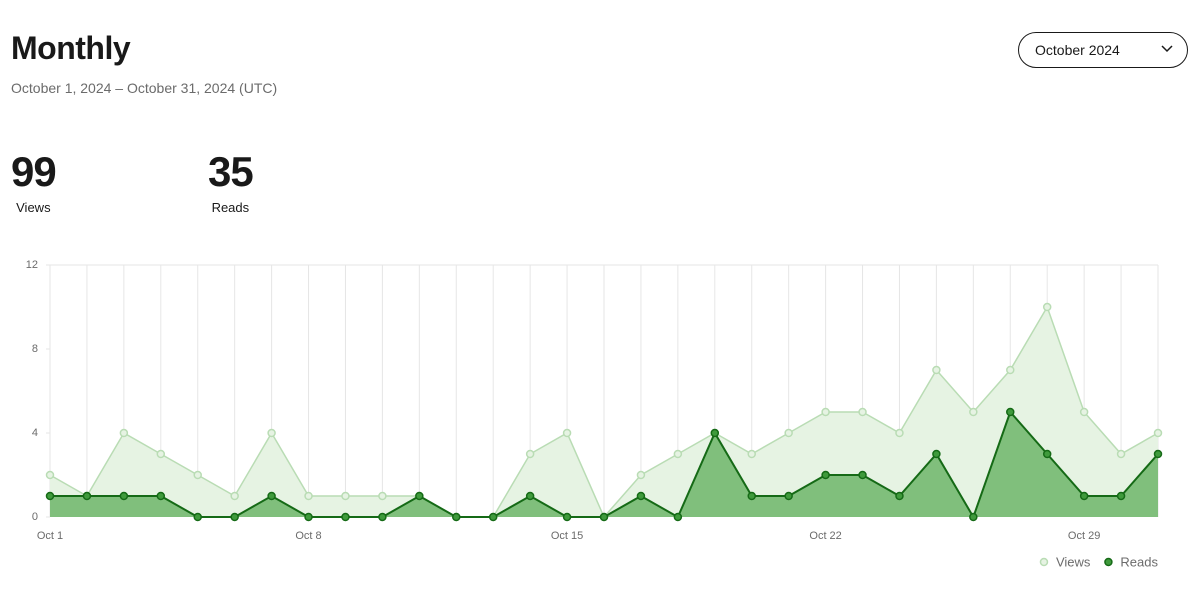  What do you see at coordinates (33, 207) in the screenshot?
I see `stat-label: Views` at bounding box center [33, 207].